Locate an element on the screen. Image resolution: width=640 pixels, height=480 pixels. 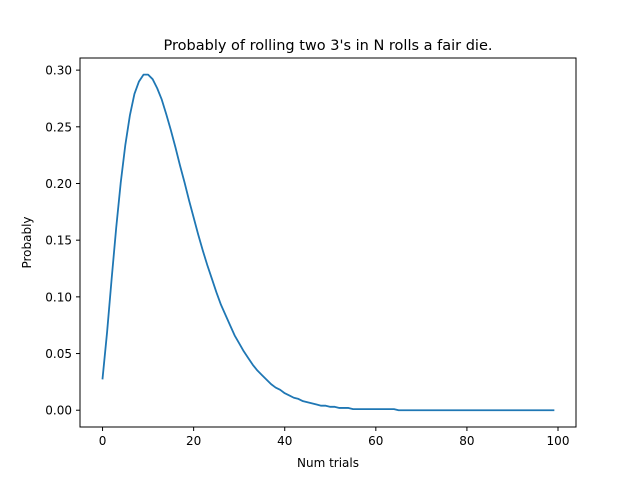
y-axis-ticks: 0.00 0.05 0.10 0.15 0.20 0.25 0.30 is located at coordinates (62, 241).